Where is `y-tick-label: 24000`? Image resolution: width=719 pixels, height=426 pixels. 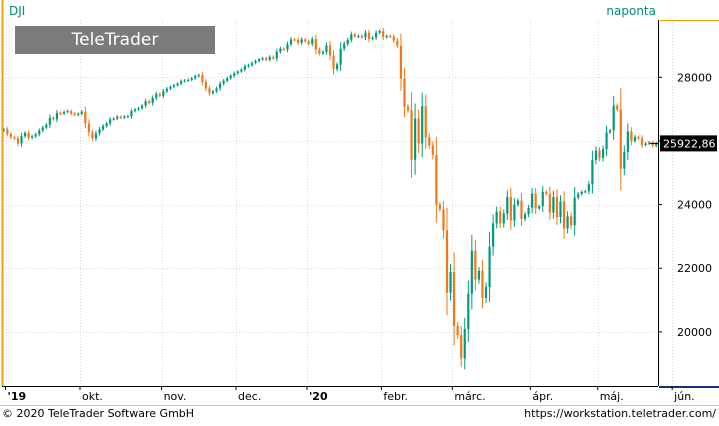
y-tick-label: 24000 is located at coordinates (694, 205).